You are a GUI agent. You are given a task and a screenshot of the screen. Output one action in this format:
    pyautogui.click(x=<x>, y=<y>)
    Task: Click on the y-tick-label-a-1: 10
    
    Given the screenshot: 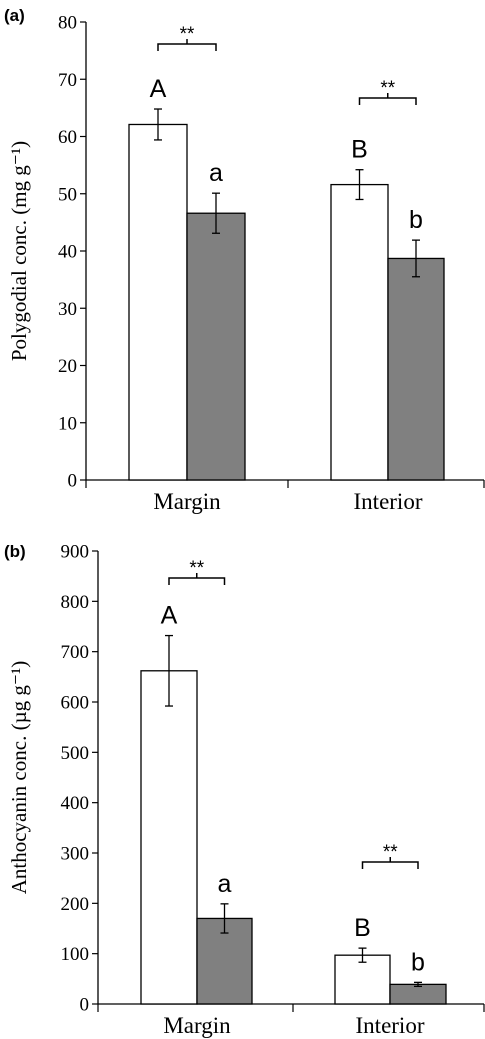 What is the action you would take?
    pyautogui.click(x=67, y=423)
    